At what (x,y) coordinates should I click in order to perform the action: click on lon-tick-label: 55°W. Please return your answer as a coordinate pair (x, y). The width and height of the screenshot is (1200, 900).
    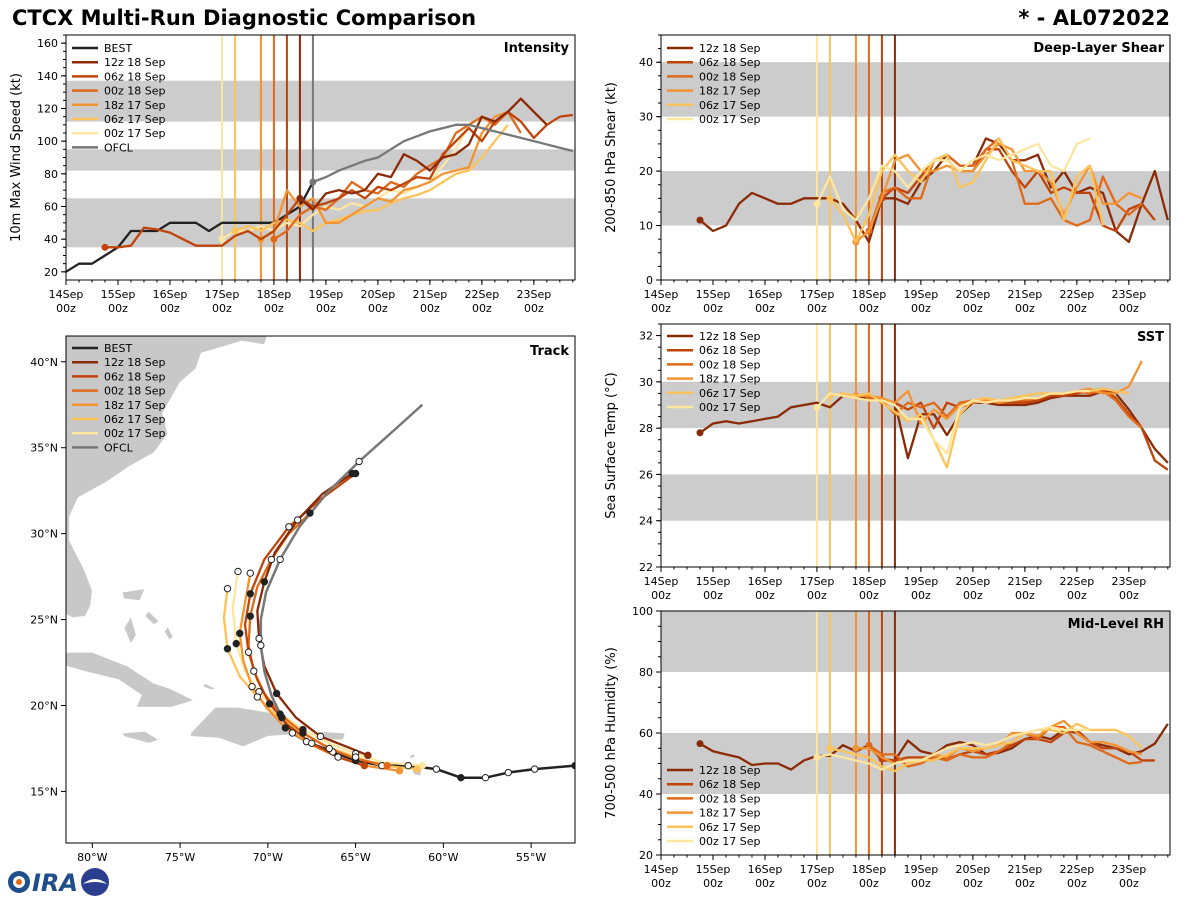
    Looking at the image, I should click on (531, 857).